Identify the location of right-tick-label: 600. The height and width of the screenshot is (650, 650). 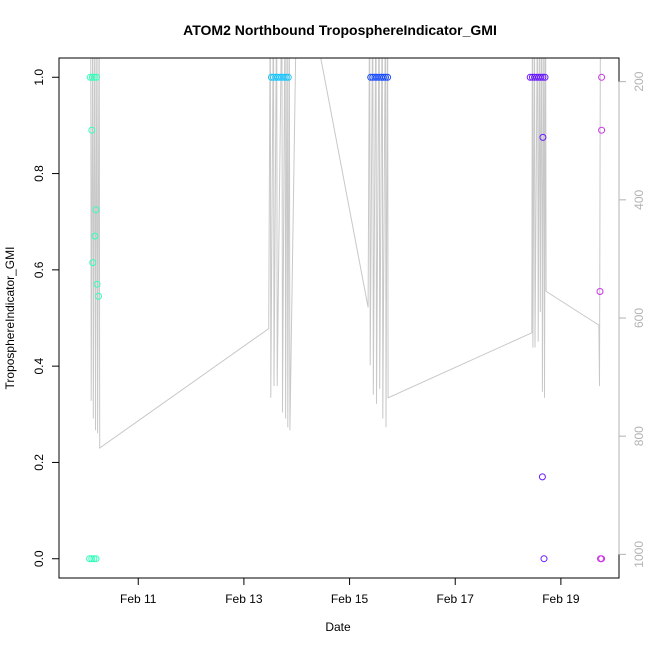
(639, 318).